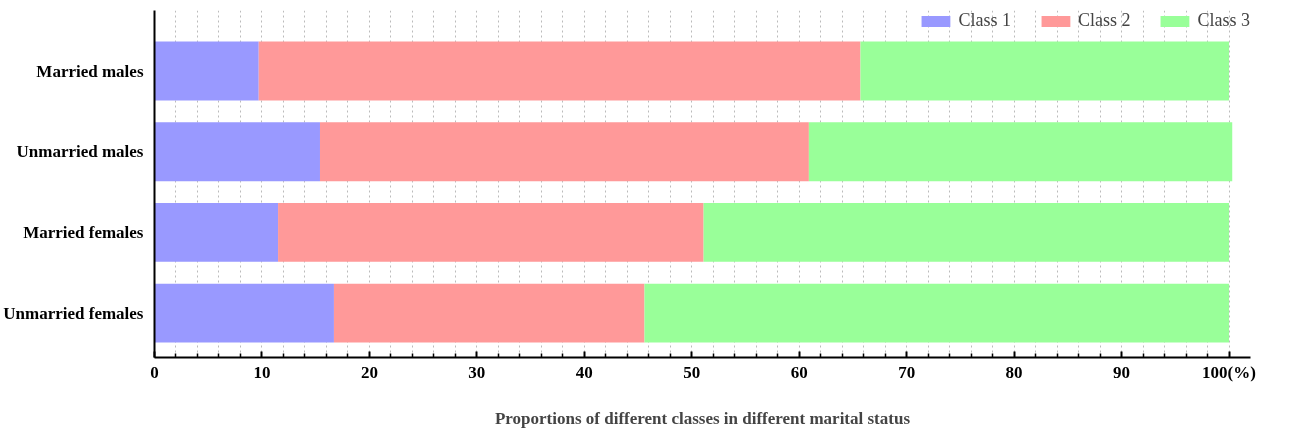 The height and width of the screenshot is (434, 1302). What do you see at coordinates (1104, 20) in the screenshot?
I see `legend-label: Class 2` at bounding box center [1104, 20].